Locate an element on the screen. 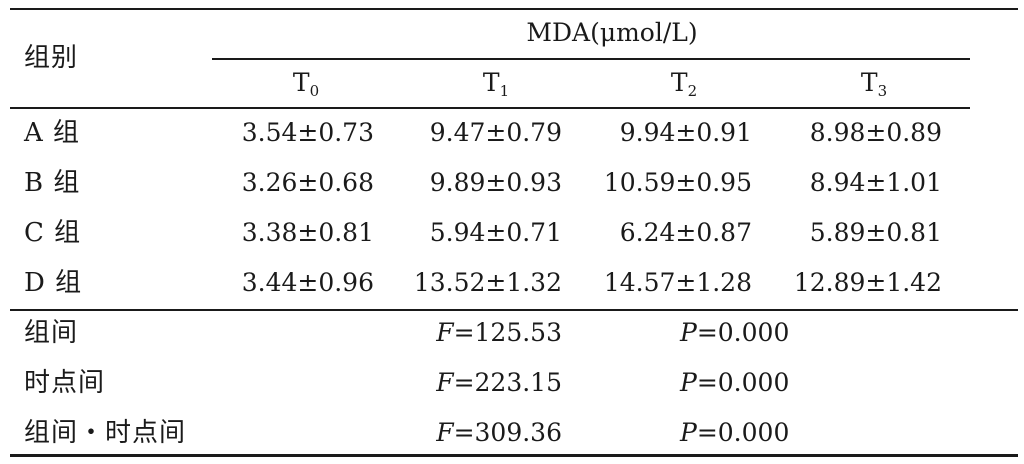 Image resolution: width=1024 pixels, height=464 pixels. cell-value: 3.38±0.81 is located at coordinates (307, 232).